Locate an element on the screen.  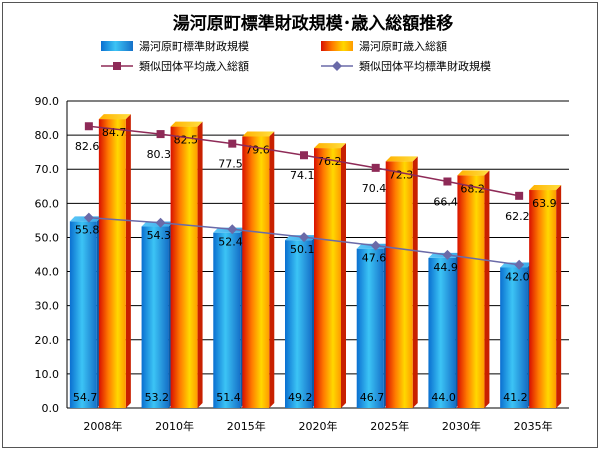
line-data-label: 70.4 is located at coordinates (374, 188).